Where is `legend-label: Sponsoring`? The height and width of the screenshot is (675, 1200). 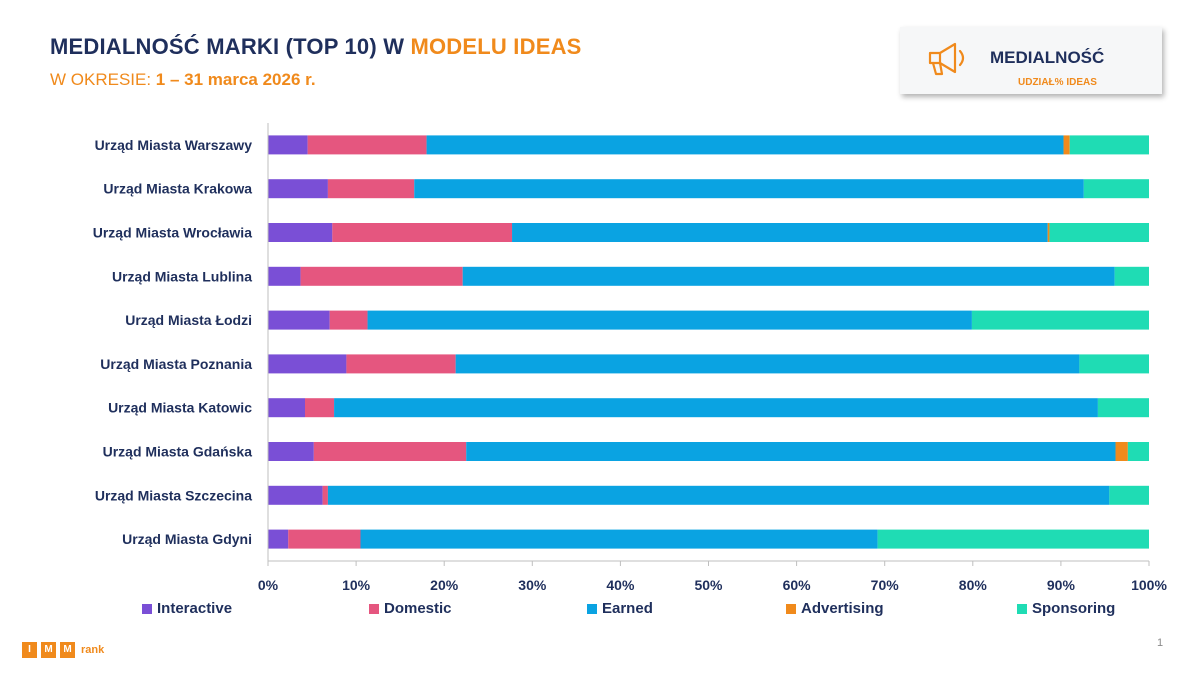 legend-label: Sponsoring is located at coordinates (1074, 608).